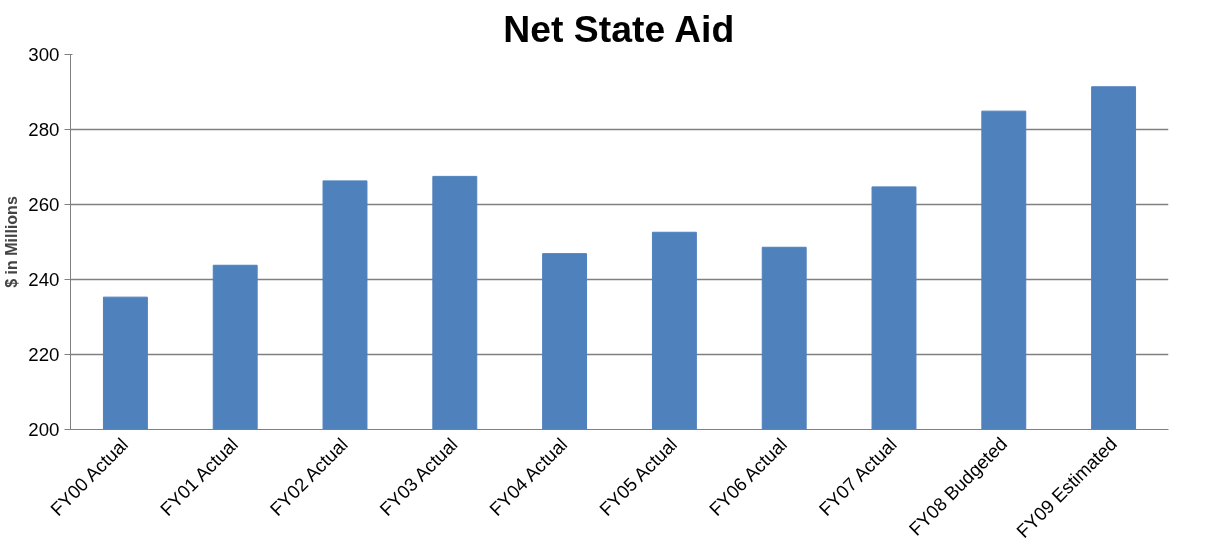  I want to click on chart-title: Net State Aid, so click(619, 28).